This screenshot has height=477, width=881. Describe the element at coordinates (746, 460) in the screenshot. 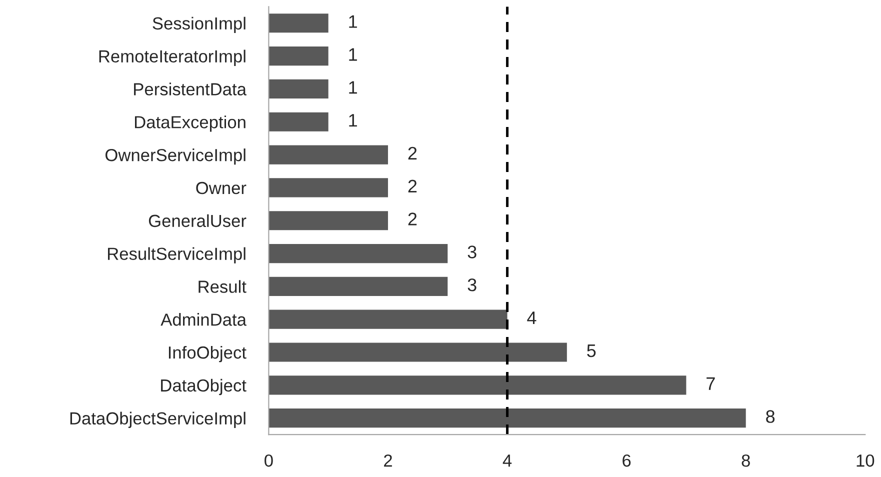

I see `x-tick-label: 8` at that location.